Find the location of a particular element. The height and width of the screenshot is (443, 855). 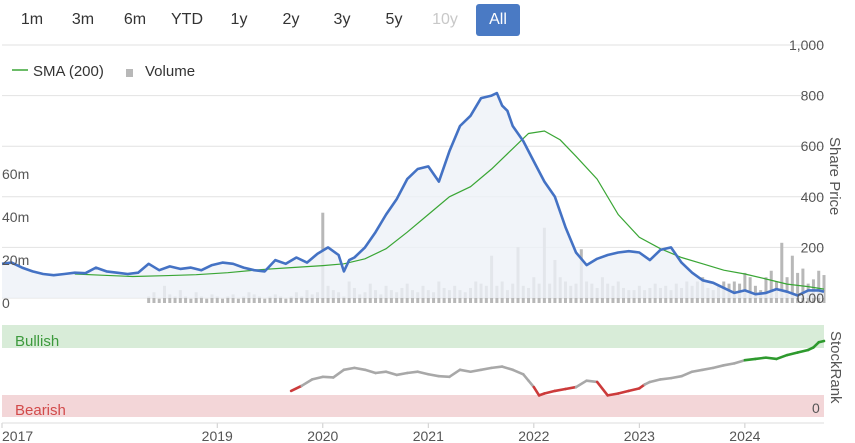

legend: SMA (200) Volume is located at coordinates (103, 71).